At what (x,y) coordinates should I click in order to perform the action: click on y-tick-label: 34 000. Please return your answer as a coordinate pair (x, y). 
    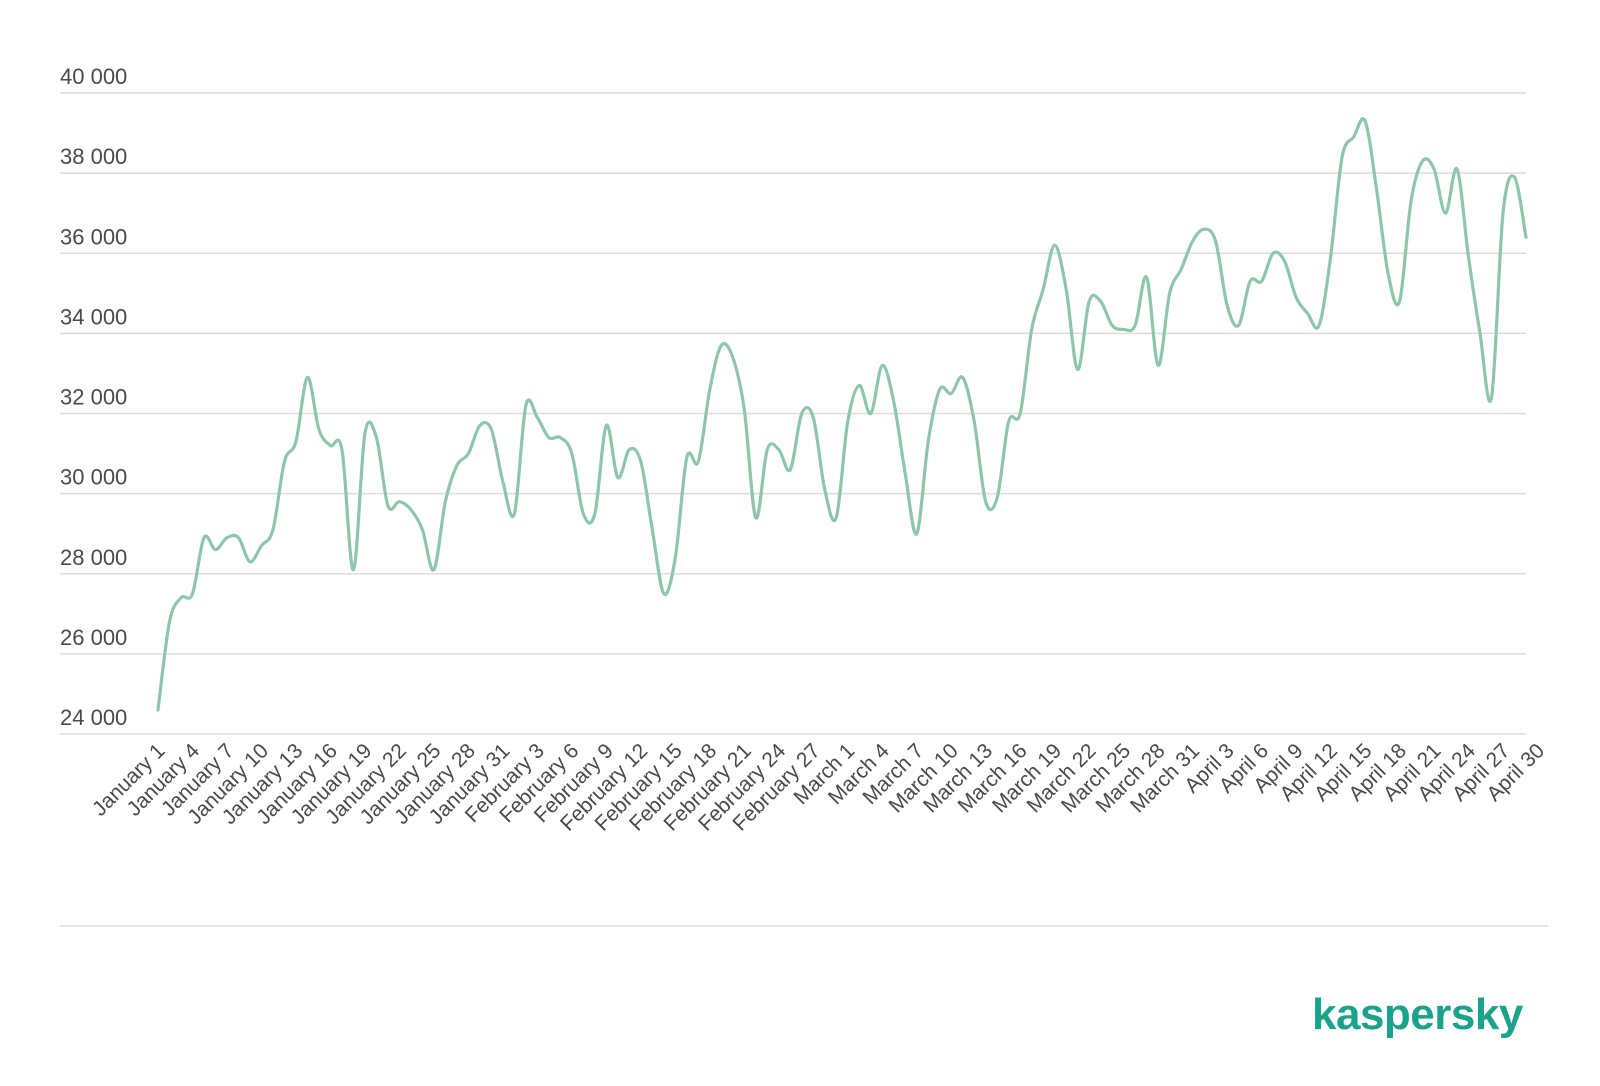
    Looking at the image, I should click on (93, 316).